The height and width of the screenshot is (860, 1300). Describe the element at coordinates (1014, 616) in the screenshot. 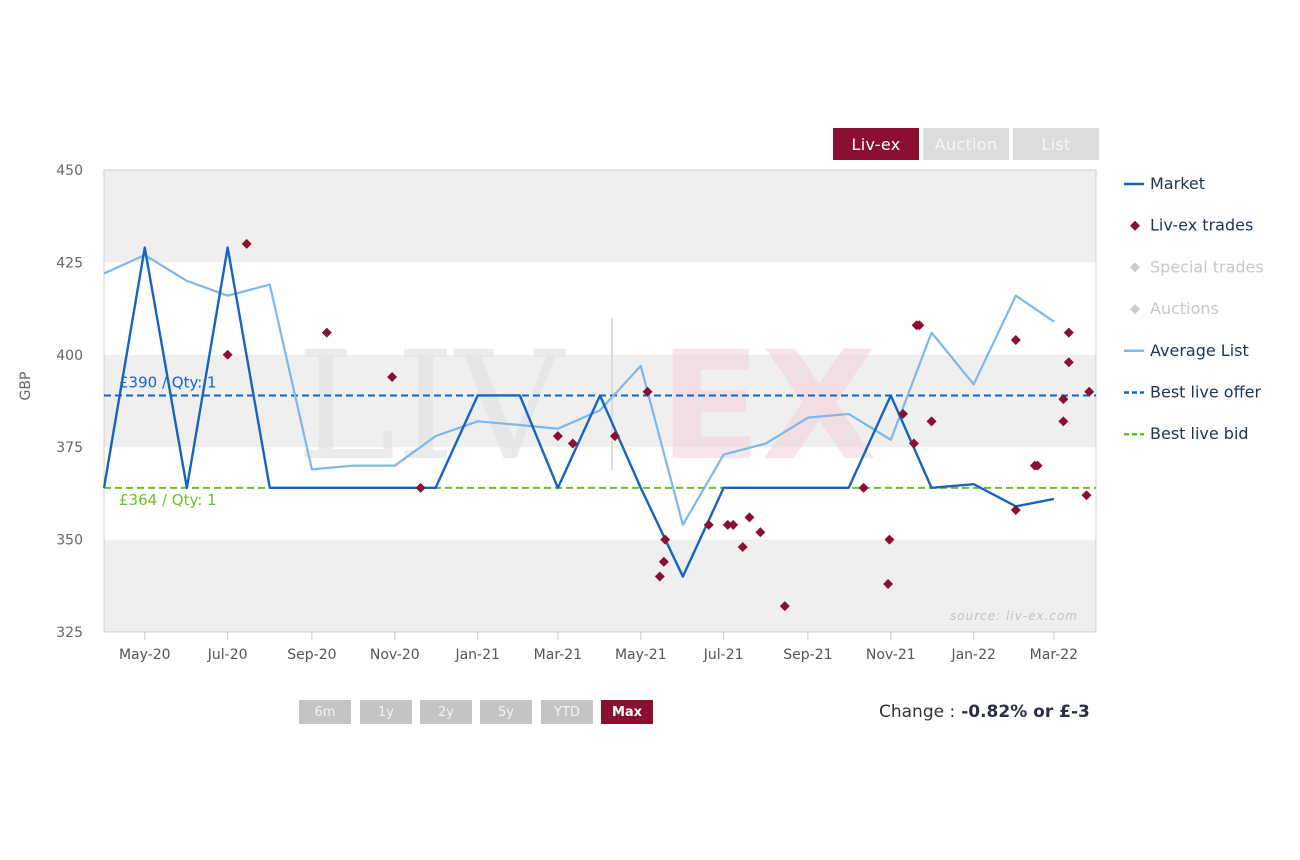

I see `source-note: source: liv-ex.com` at that location.